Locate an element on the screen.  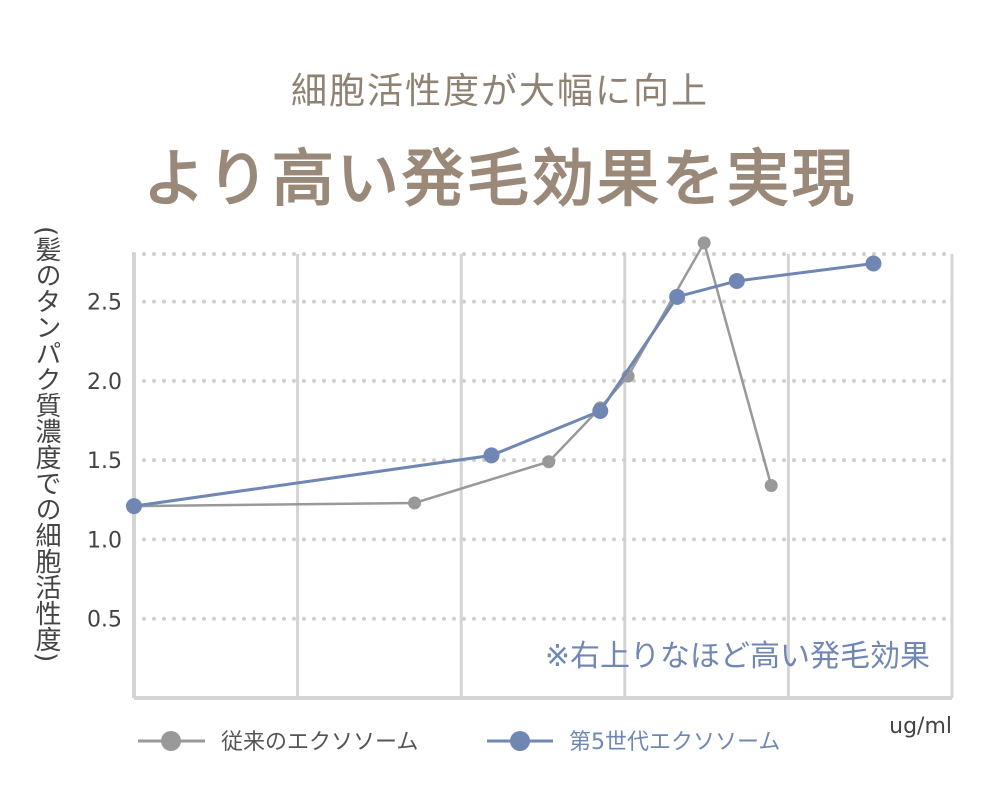
y-tick-label: 2.5 is located at coordinates (104, 303).